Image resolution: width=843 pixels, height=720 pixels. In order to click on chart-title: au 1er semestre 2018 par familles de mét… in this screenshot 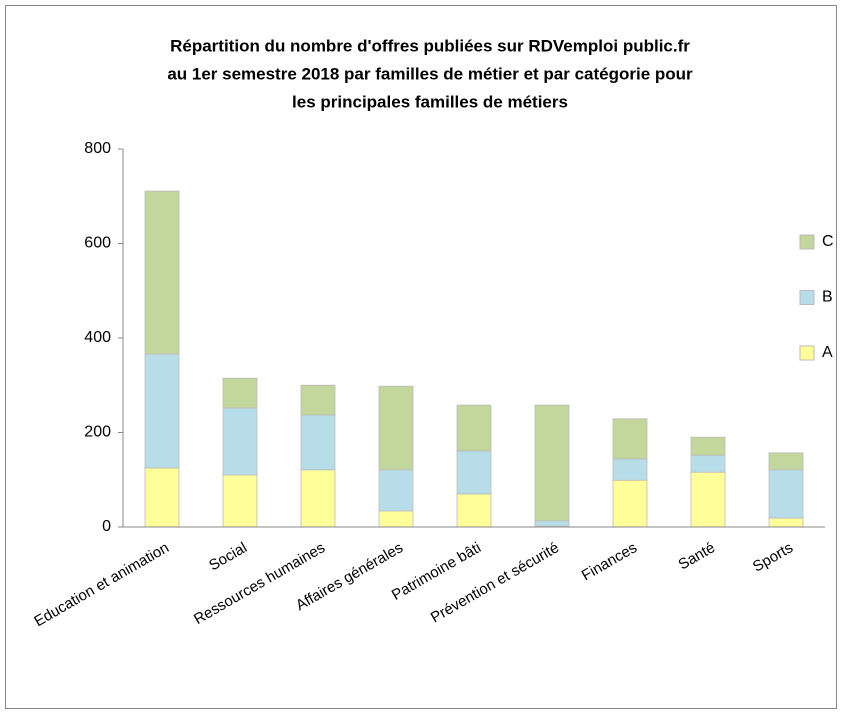, I will do `click(430, 73)`.